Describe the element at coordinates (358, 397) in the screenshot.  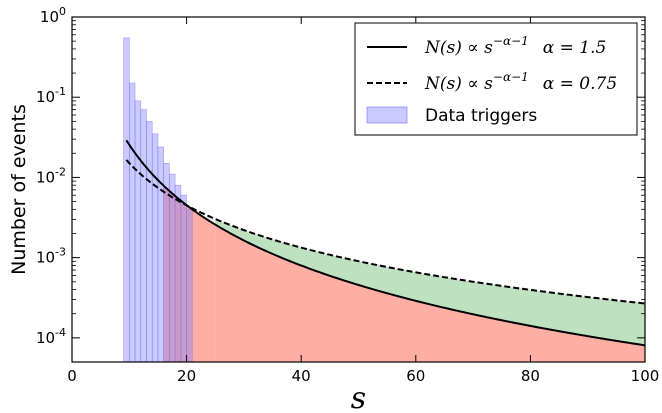
I see `x-axis-title: s` at that location.